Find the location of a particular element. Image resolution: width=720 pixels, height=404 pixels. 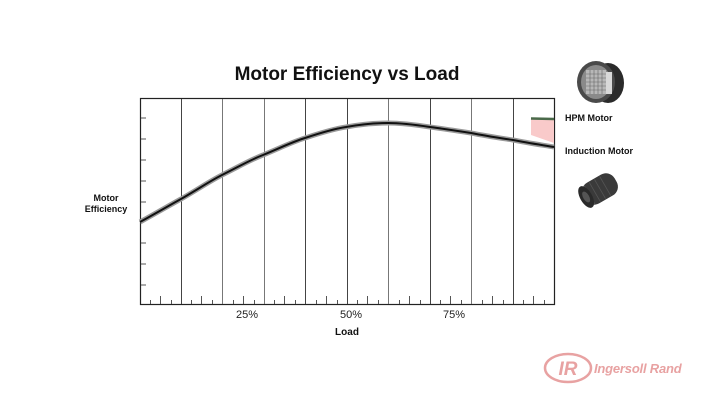

y-axis-label-line2: Efficiency is located at coordinates (106, 209).